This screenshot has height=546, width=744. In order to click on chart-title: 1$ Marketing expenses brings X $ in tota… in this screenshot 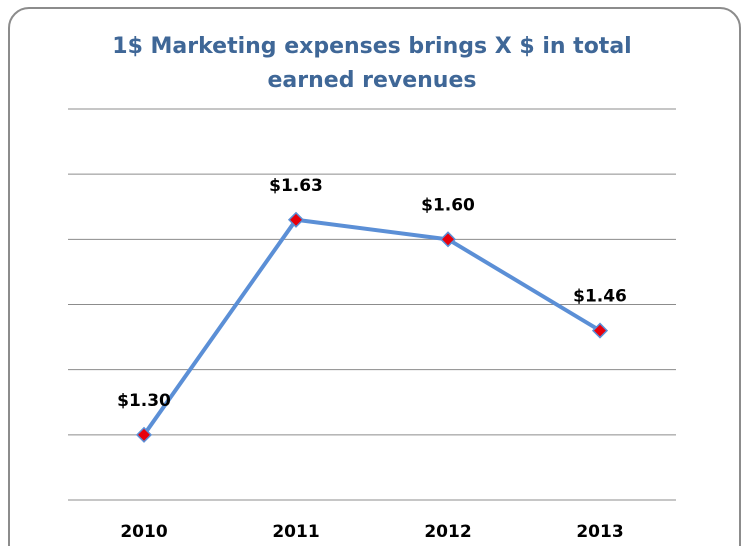, I will do `click(372, 63)`.